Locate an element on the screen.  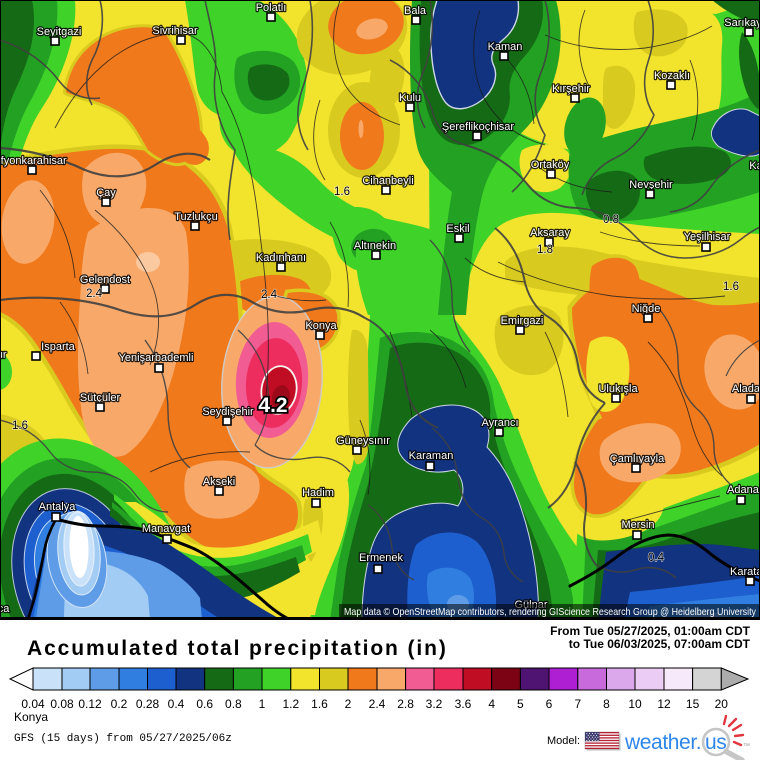
svg-text: Kadınhanı is located at coordinates (281, 258).